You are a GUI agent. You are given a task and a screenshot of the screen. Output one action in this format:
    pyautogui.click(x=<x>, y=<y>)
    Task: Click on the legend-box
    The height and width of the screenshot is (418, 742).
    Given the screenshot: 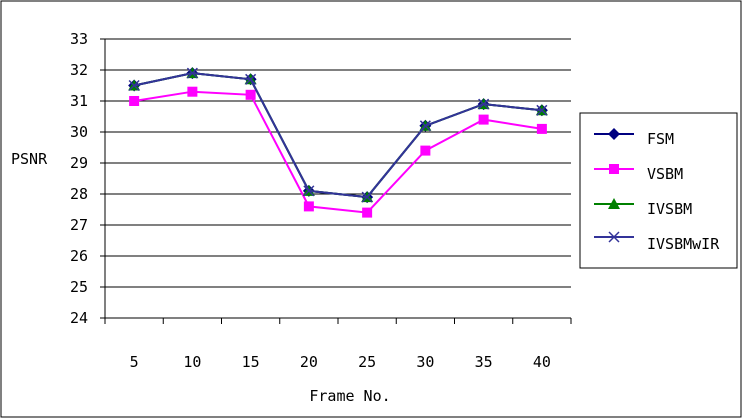 What is the action you would take?
    pyautogui.click(x=658, y=190)
    